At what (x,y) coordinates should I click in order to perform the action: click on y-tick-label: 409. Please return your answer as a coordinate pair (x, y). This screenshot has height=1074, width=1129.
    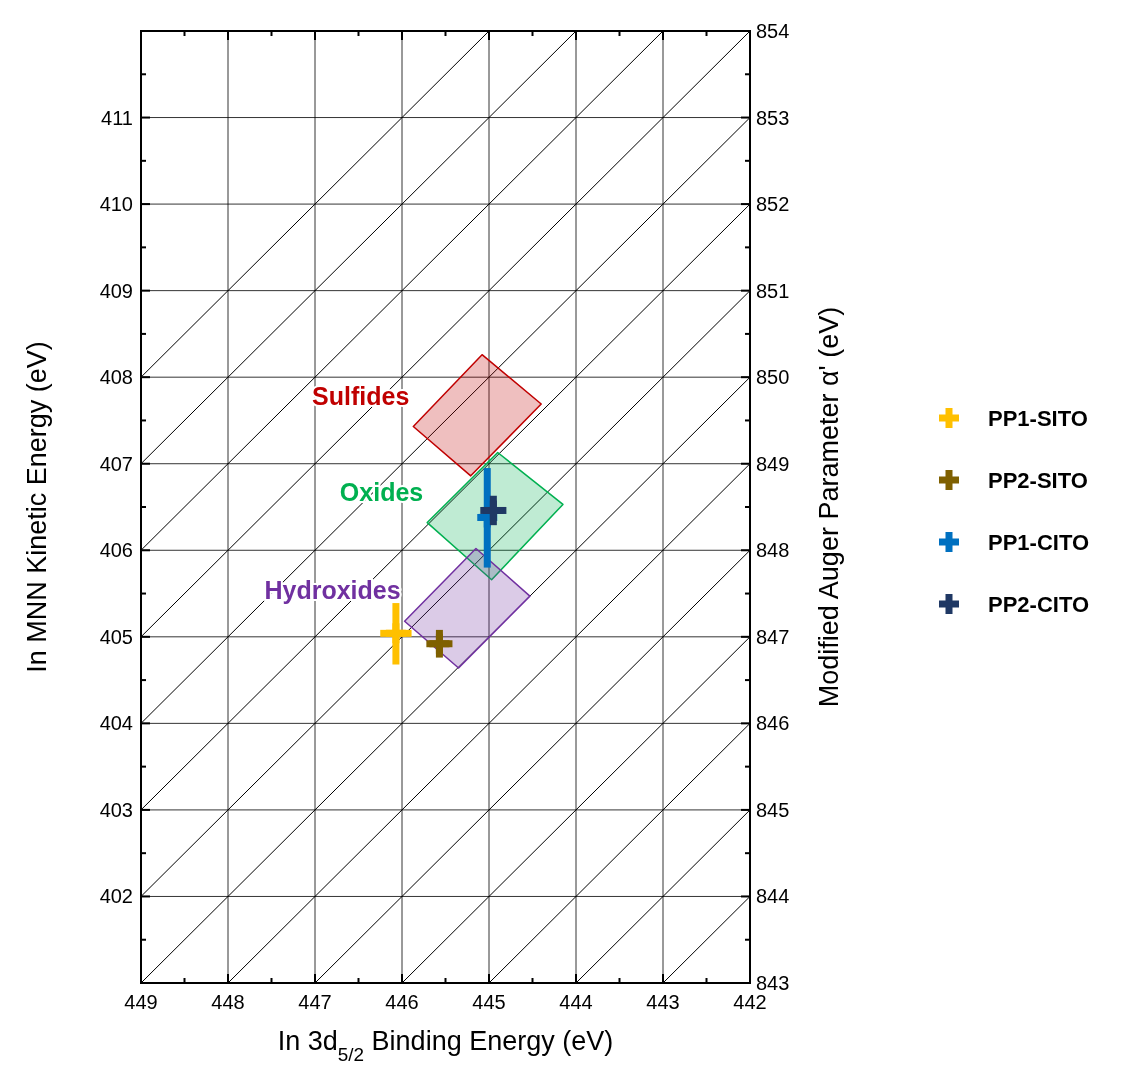
    Looking at the image, I should click on (116, 290).